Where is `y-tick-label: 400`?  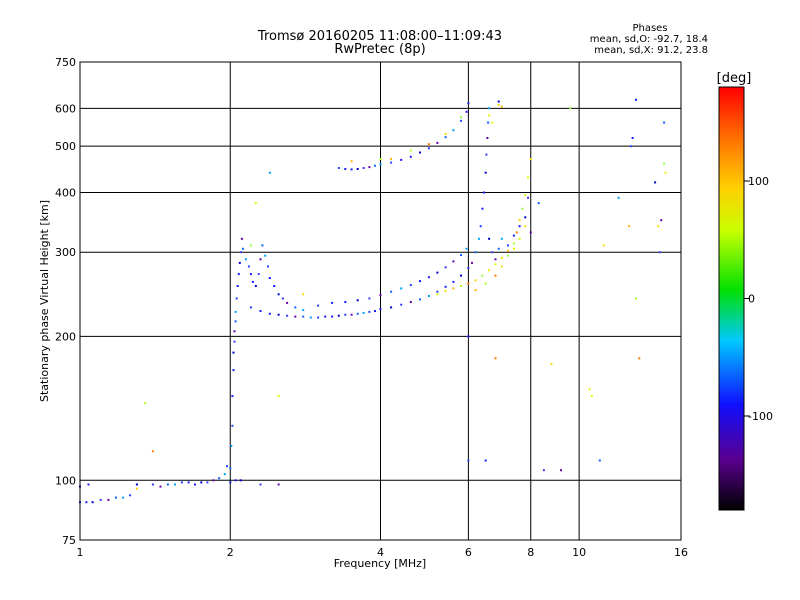 y-tick-label: 400 is located at coordinates (65, 192).